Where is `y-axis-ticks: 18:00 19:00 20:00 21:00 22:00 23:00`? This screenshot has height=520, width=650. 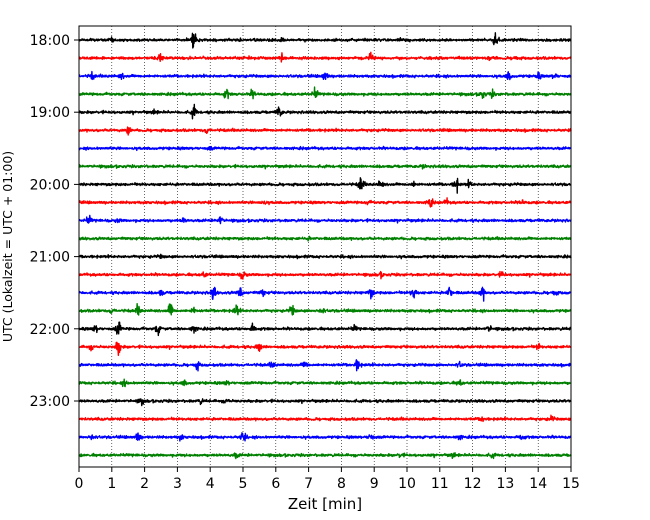
y-axis-ticks: 18:00 19:00 20:00 21:00 22:00 23:00 is located at coordinates (54, 221).